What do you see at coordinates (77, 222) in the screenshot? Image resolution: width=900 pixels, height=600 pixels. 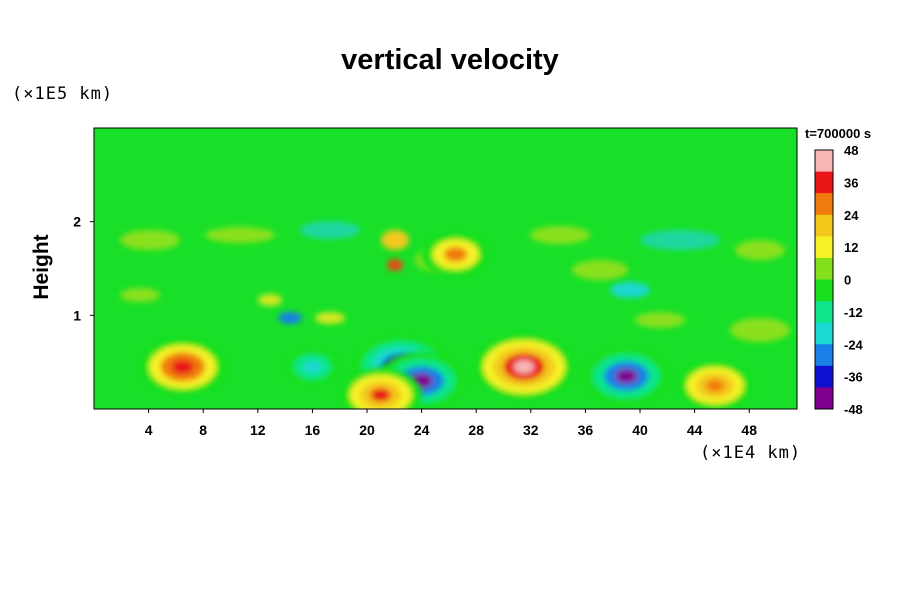 I see `y-tick-label: 2` at bounding box center [77, 222].